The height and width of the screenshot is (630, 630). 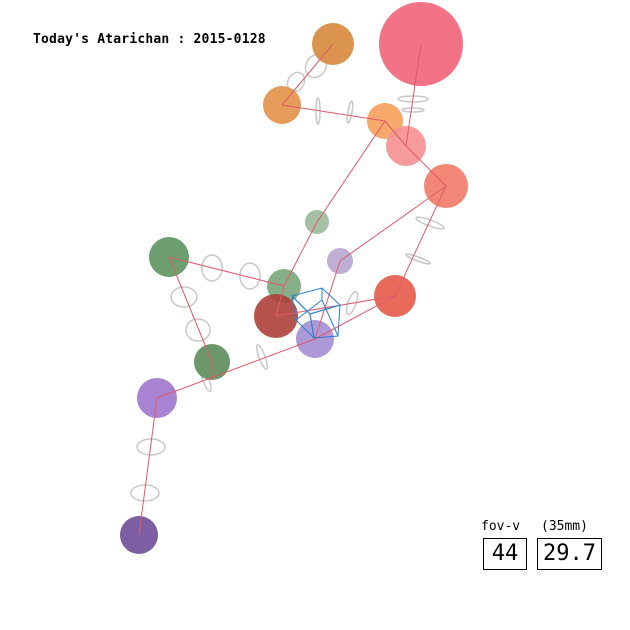 I want to click on wireframe-cube-icon, so click(x=316, y=313).